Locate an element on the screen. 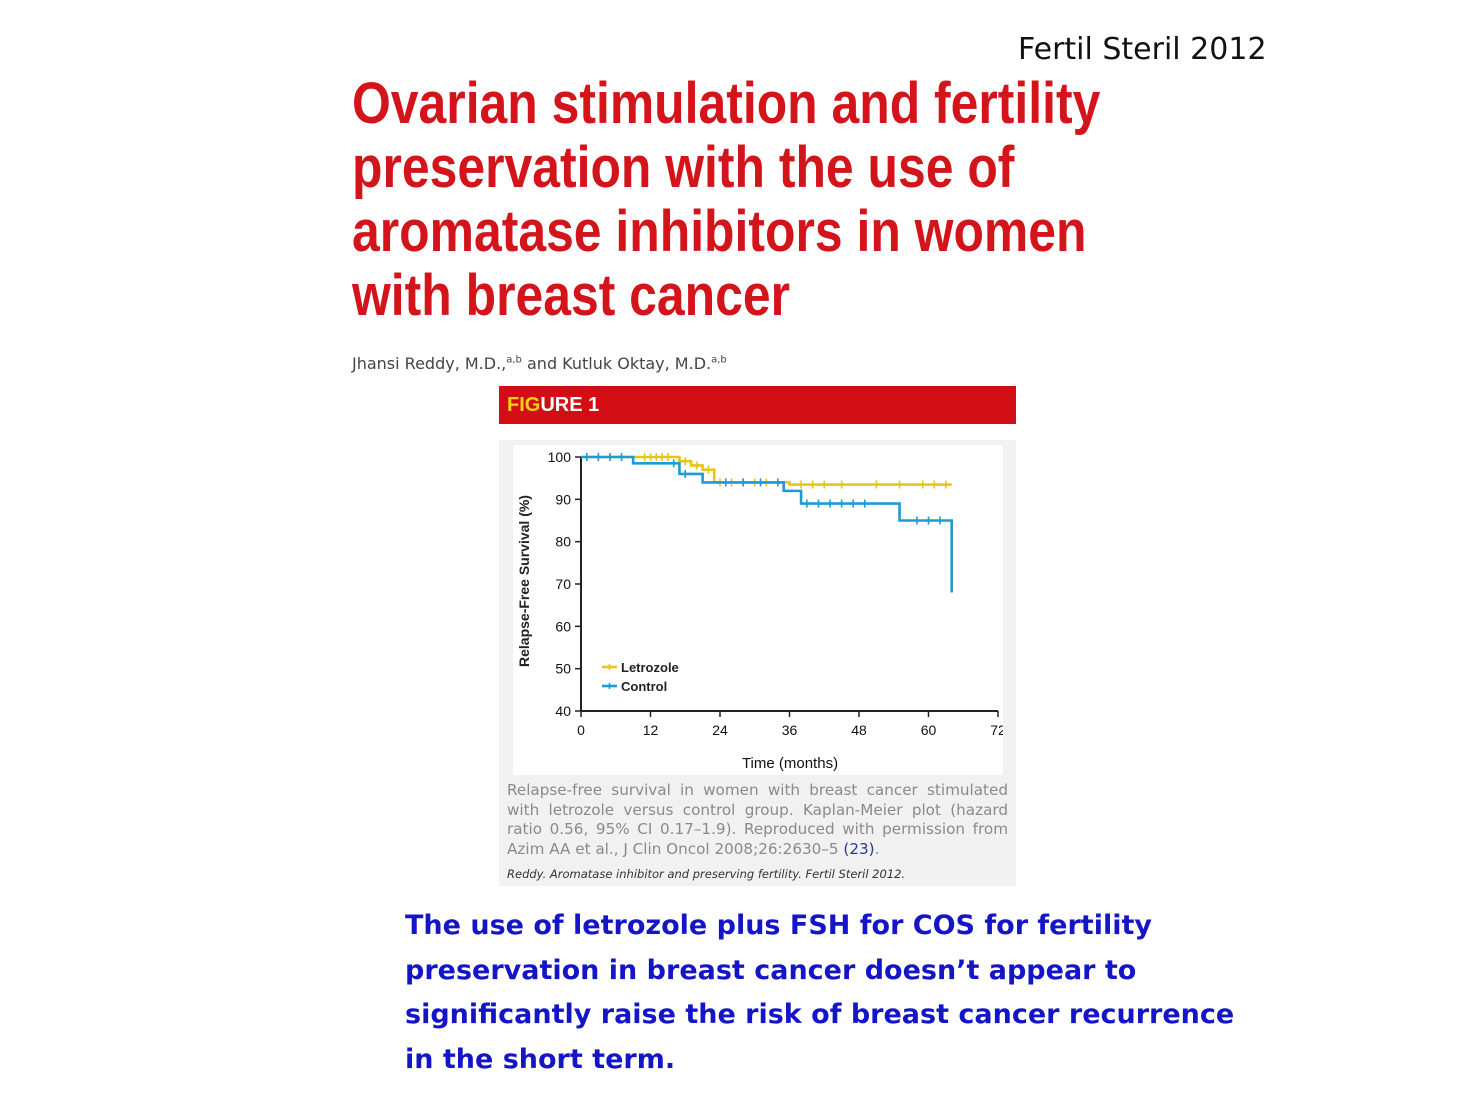 Image resolution: width=1469 pixels, height=1105 pixels. x-axis-label: Time (months) is located at coordinates (790, 763).